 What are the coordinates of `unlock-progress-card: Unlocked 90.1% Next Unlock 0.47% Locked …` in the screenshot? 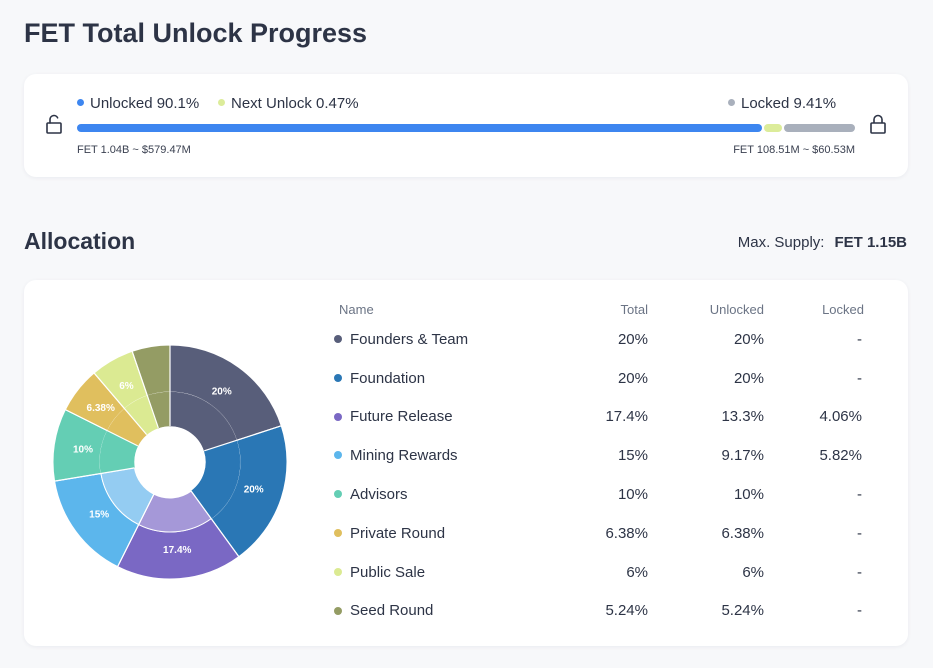 It's located at (466, 125).